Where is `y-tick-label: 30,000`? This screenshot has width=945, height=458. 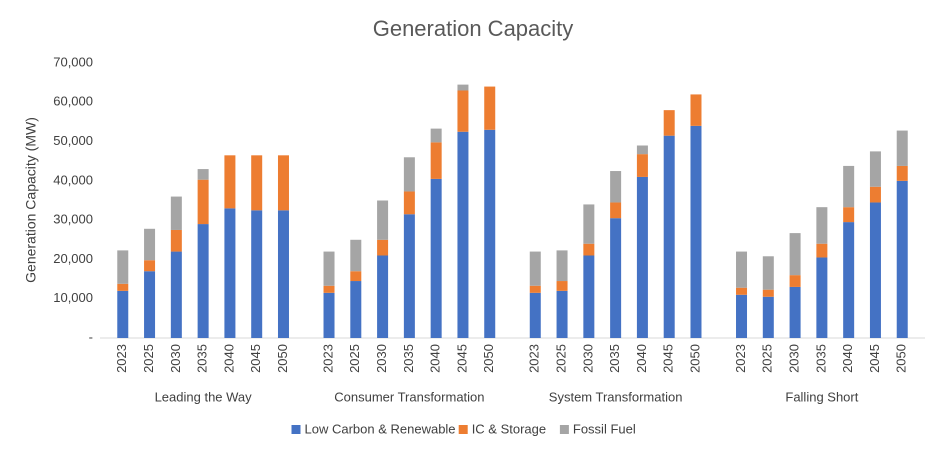
y-tick-label: 30,000 is located at coordinates (73, 219).